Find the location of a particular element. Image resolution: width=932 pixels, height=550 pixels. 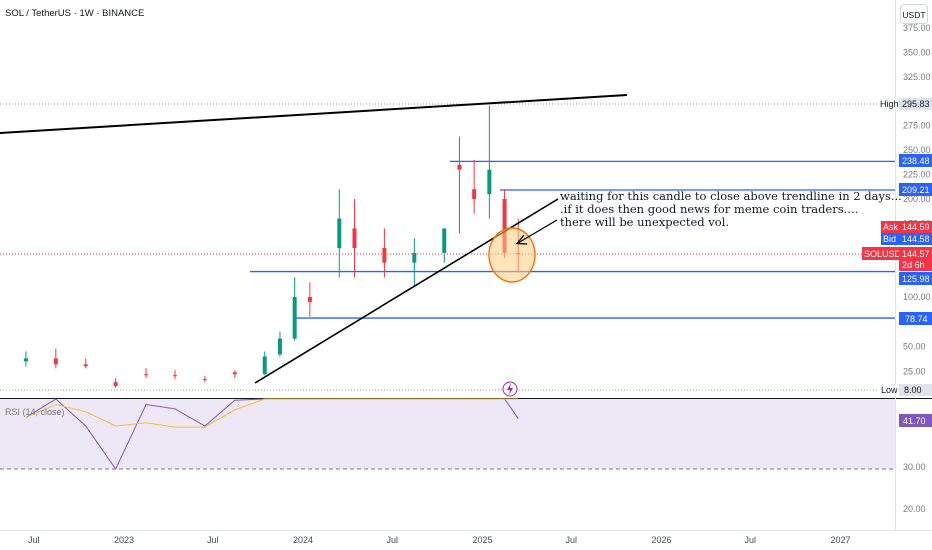

rsi-value-tag: 41.70 is located at coordinates (915, 420).